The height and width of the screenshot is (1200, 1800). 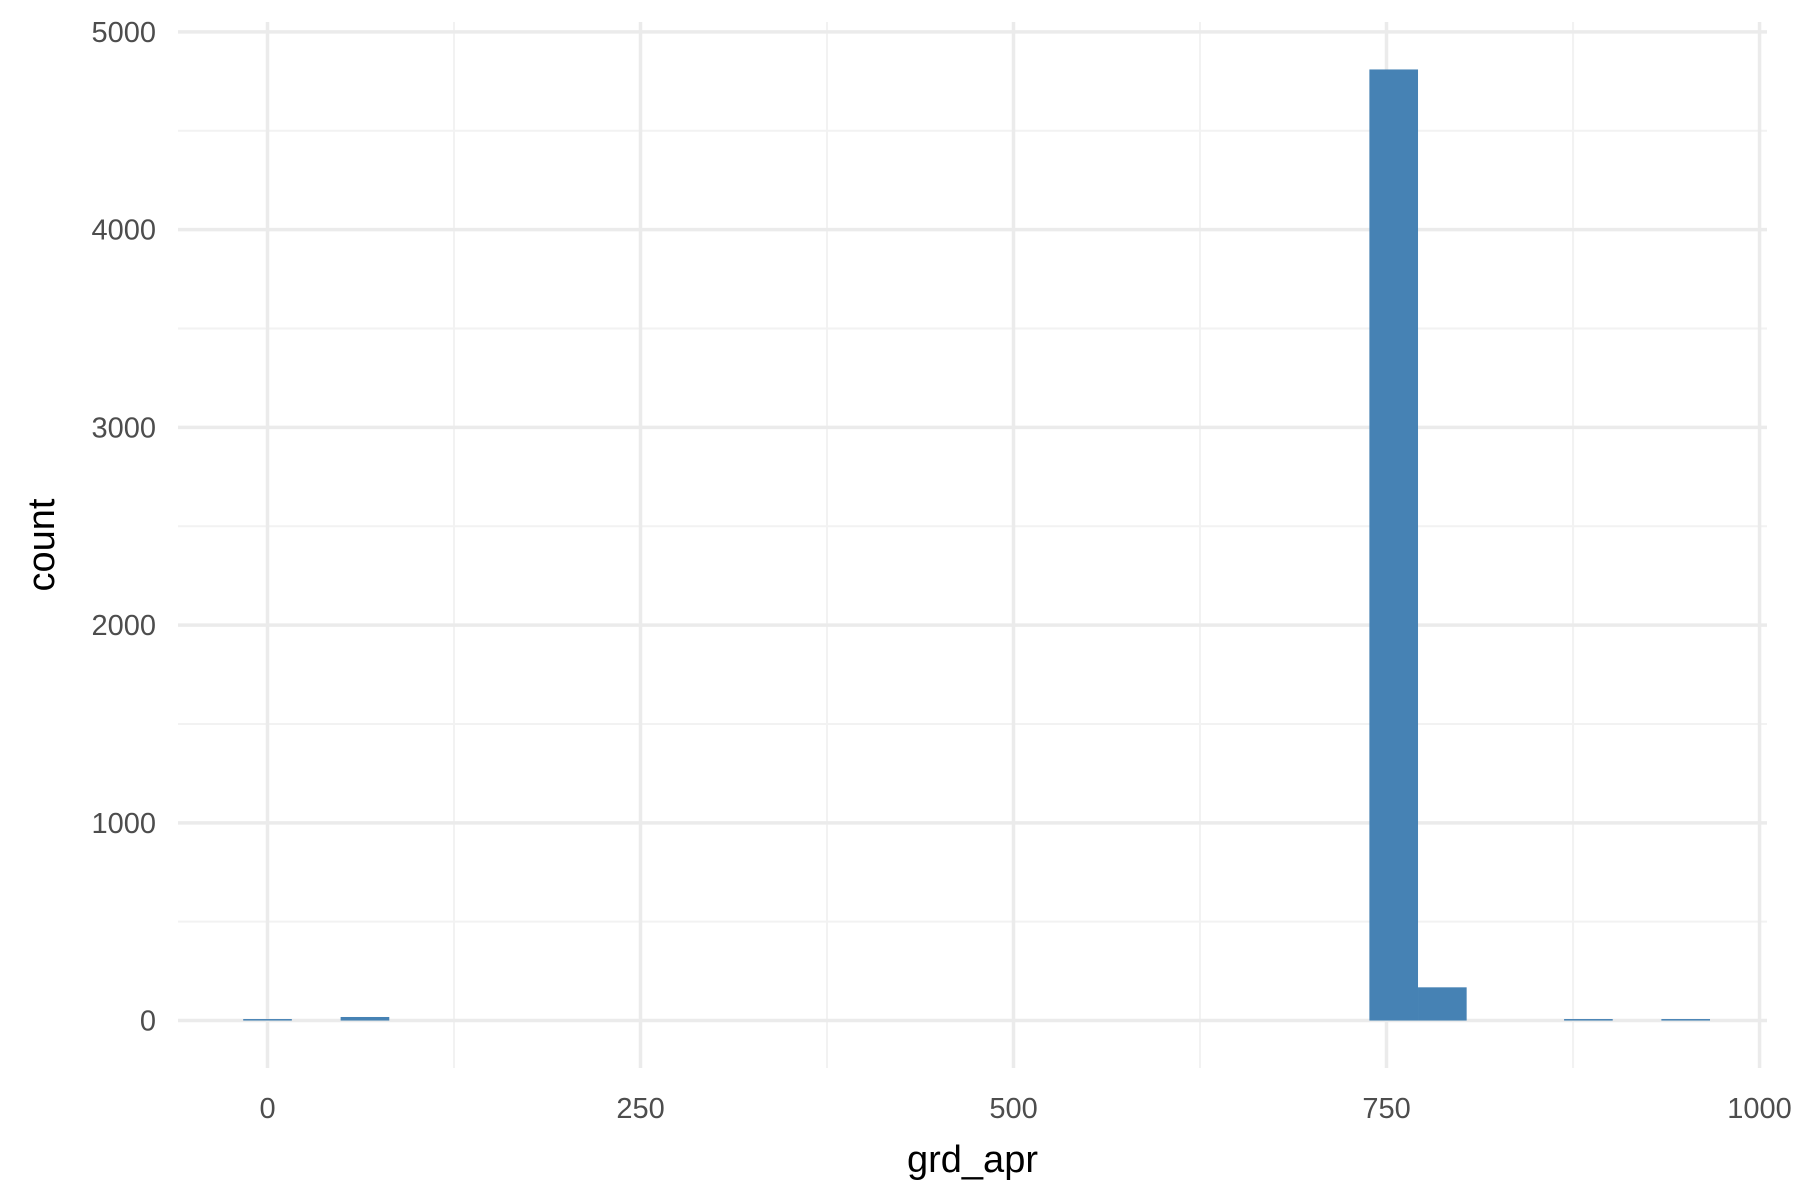 I want to click on y-tick-label: 1000, so click(x=123, y=824).